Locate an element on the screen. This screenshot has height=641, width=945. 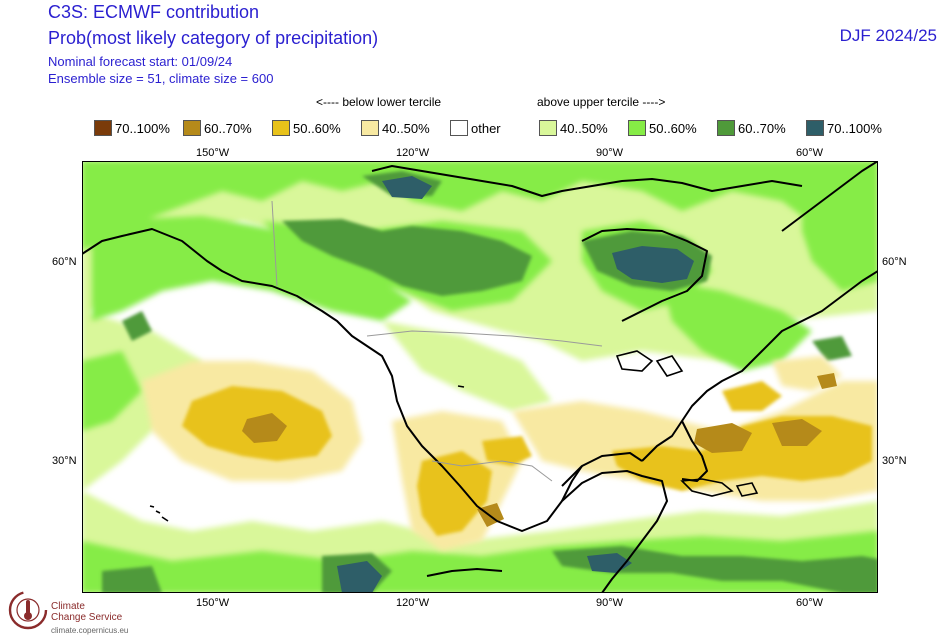
season-label: DJF 2024/25 is located at coordinates (888, 36).